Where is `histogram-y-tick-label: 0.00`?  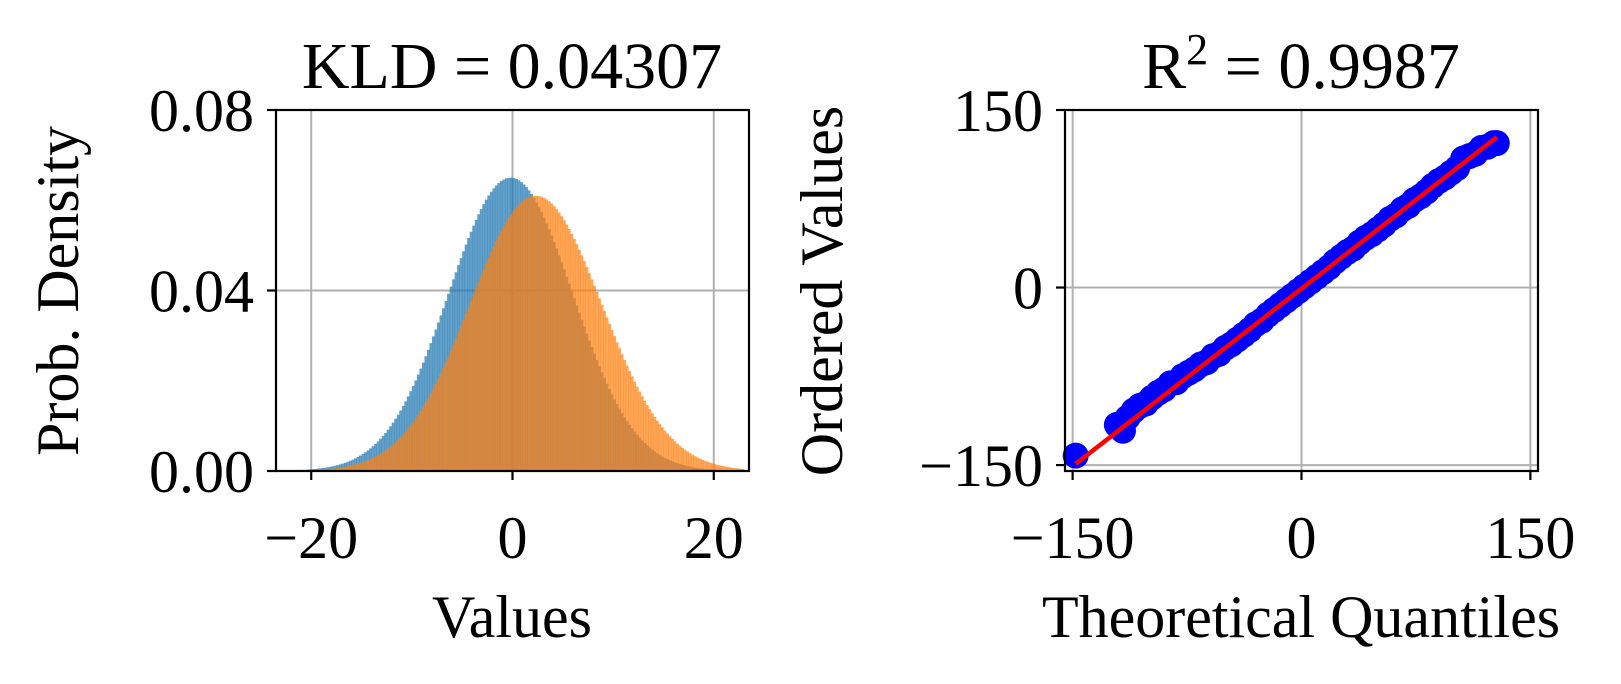 histogram-y-tick-label: 0.00 is located at coordinates (201, 472).